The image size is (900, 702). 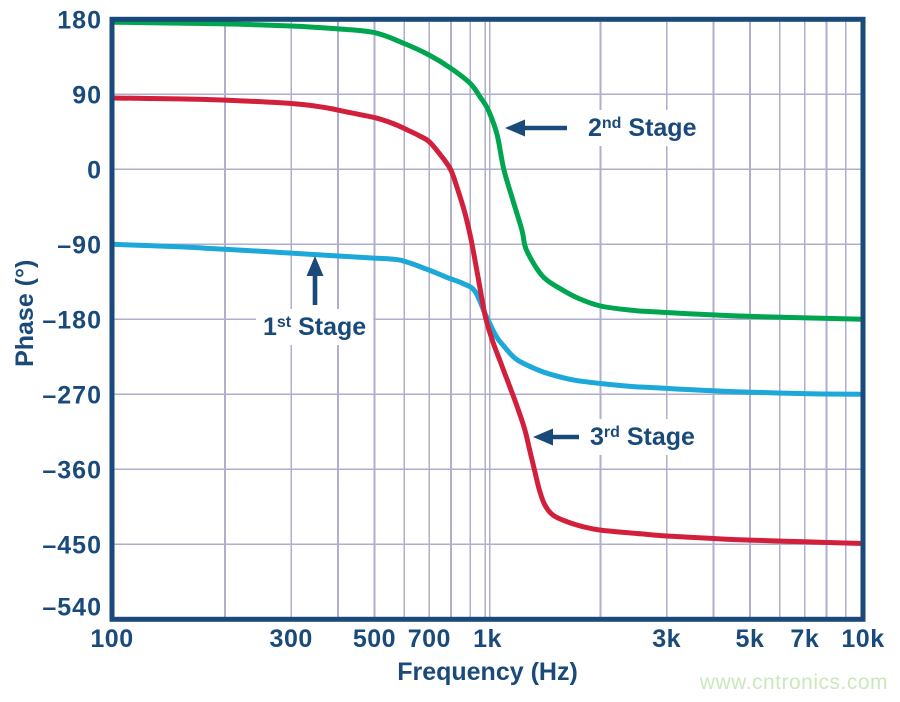 What do you see at coordinates (429, 639) in the screenshot?
I see `x-tick-label: 700` at bounding box center [429, 639].